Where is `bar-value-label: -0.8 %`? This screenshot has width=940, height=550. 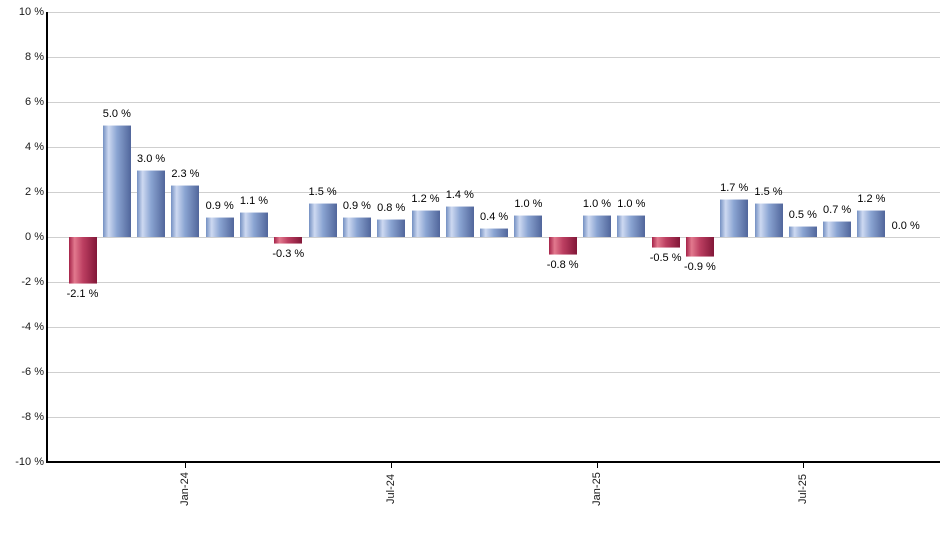 bar-value-label: -0.8 % is located at coordinates (562, 265).